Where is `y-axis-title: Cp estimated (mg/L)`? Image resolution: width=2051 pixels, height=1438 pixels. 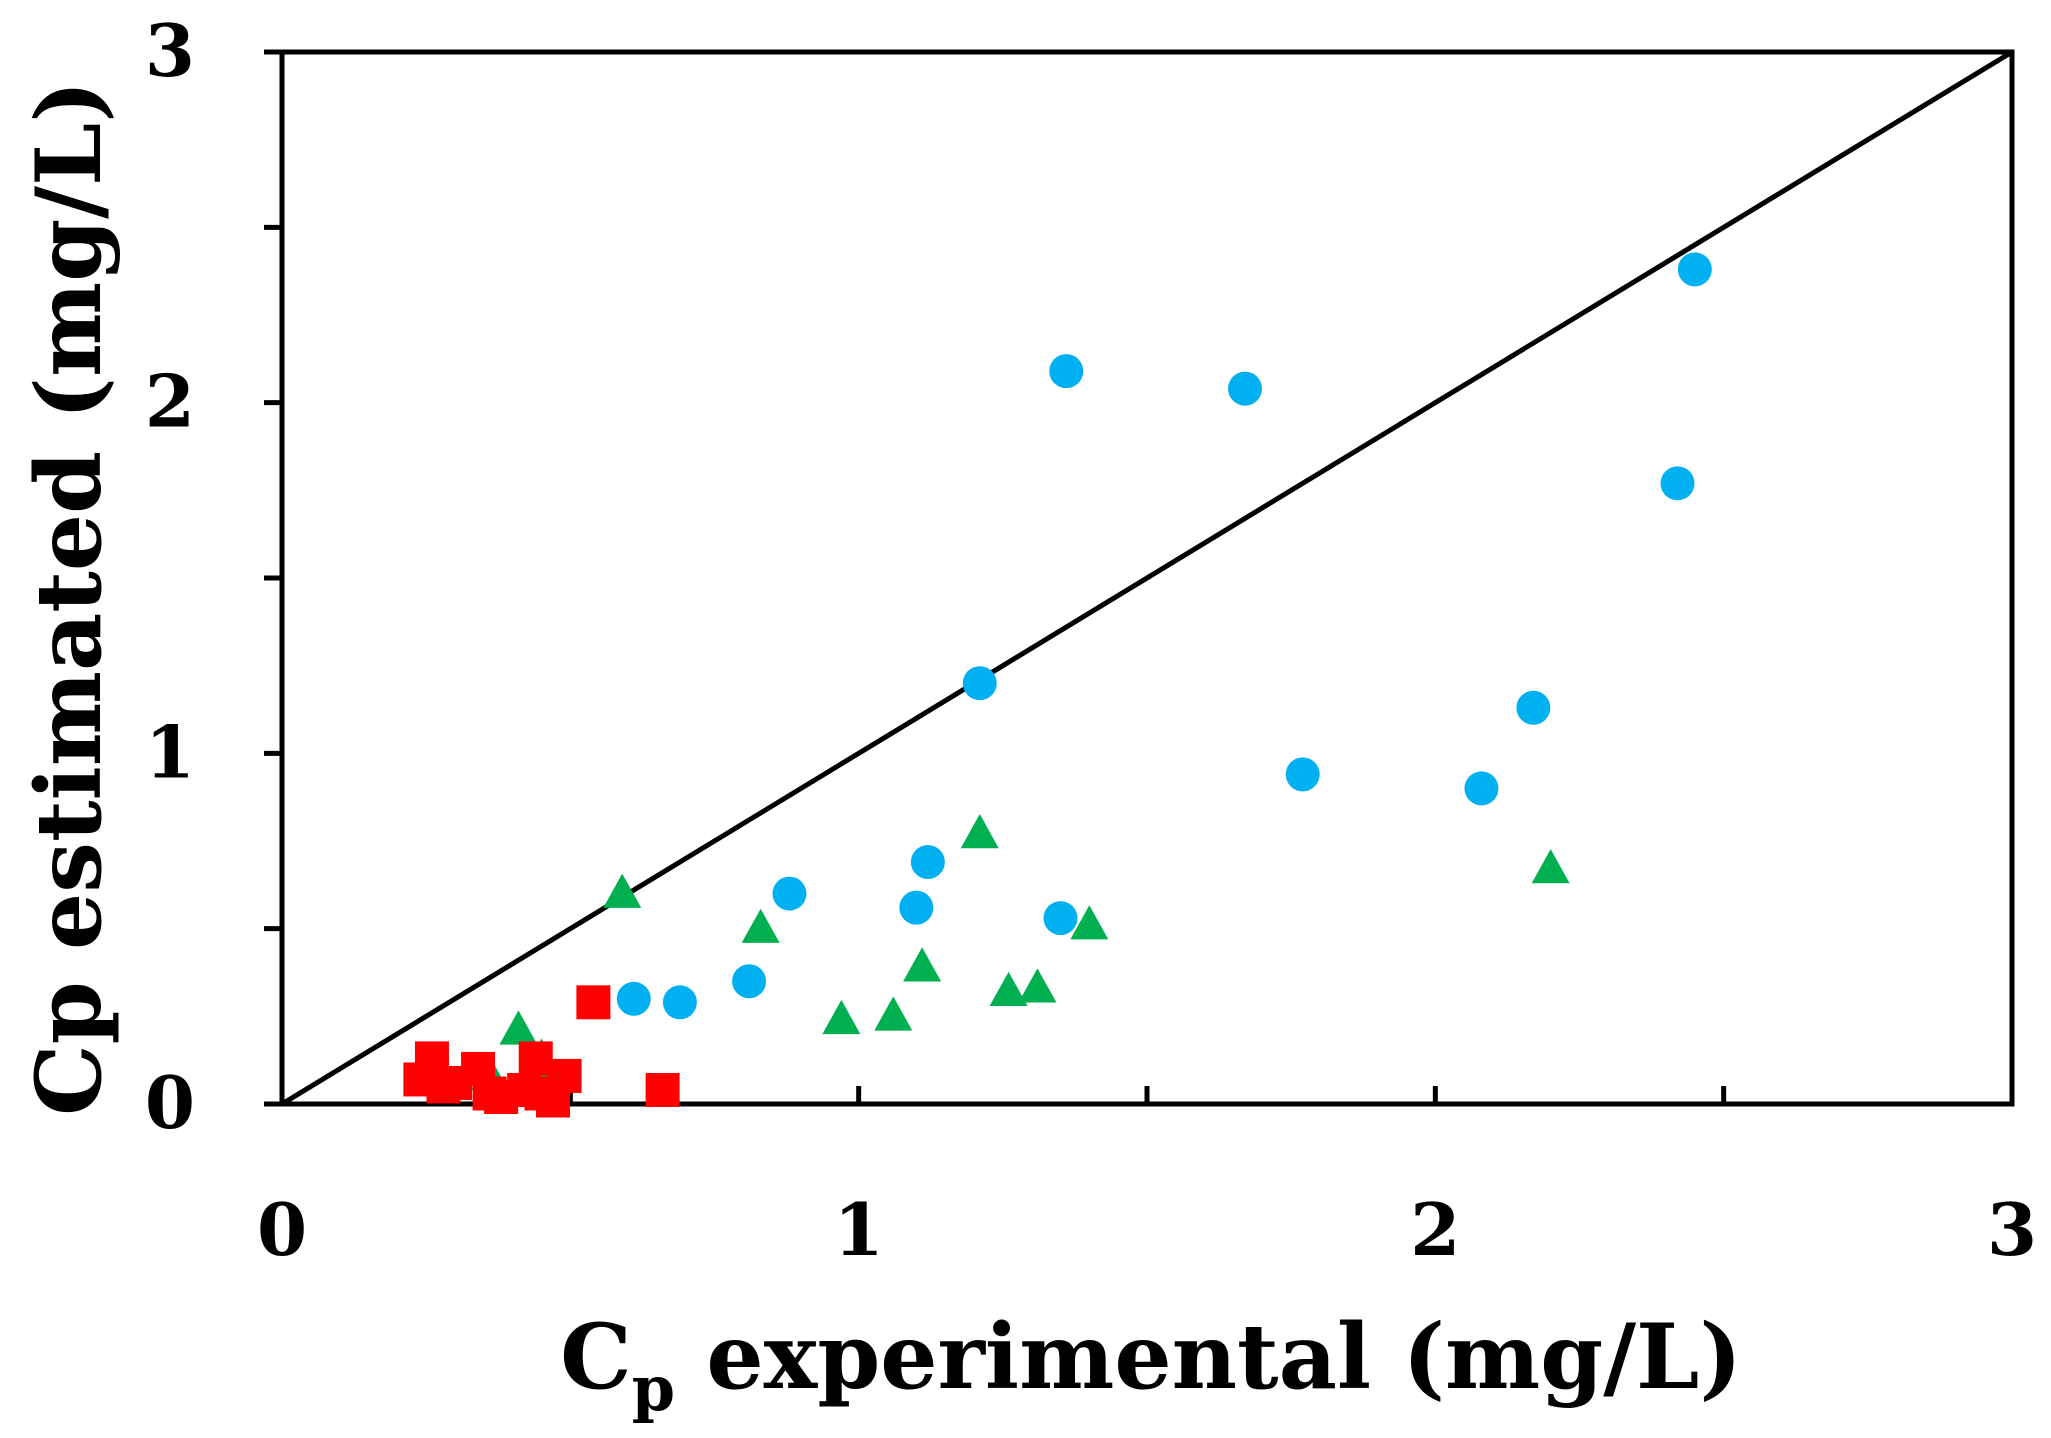 y-axis-title: Cp estimated (mg/L) is located at coordinates (69, 598).